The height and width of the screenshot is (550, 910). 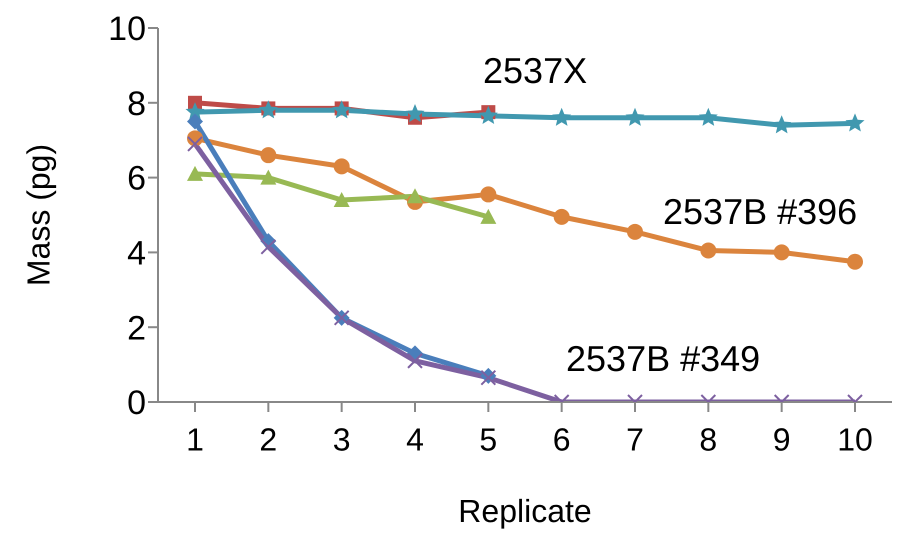 I want to click on annotation: 2537X, so click(x=535, y=71).